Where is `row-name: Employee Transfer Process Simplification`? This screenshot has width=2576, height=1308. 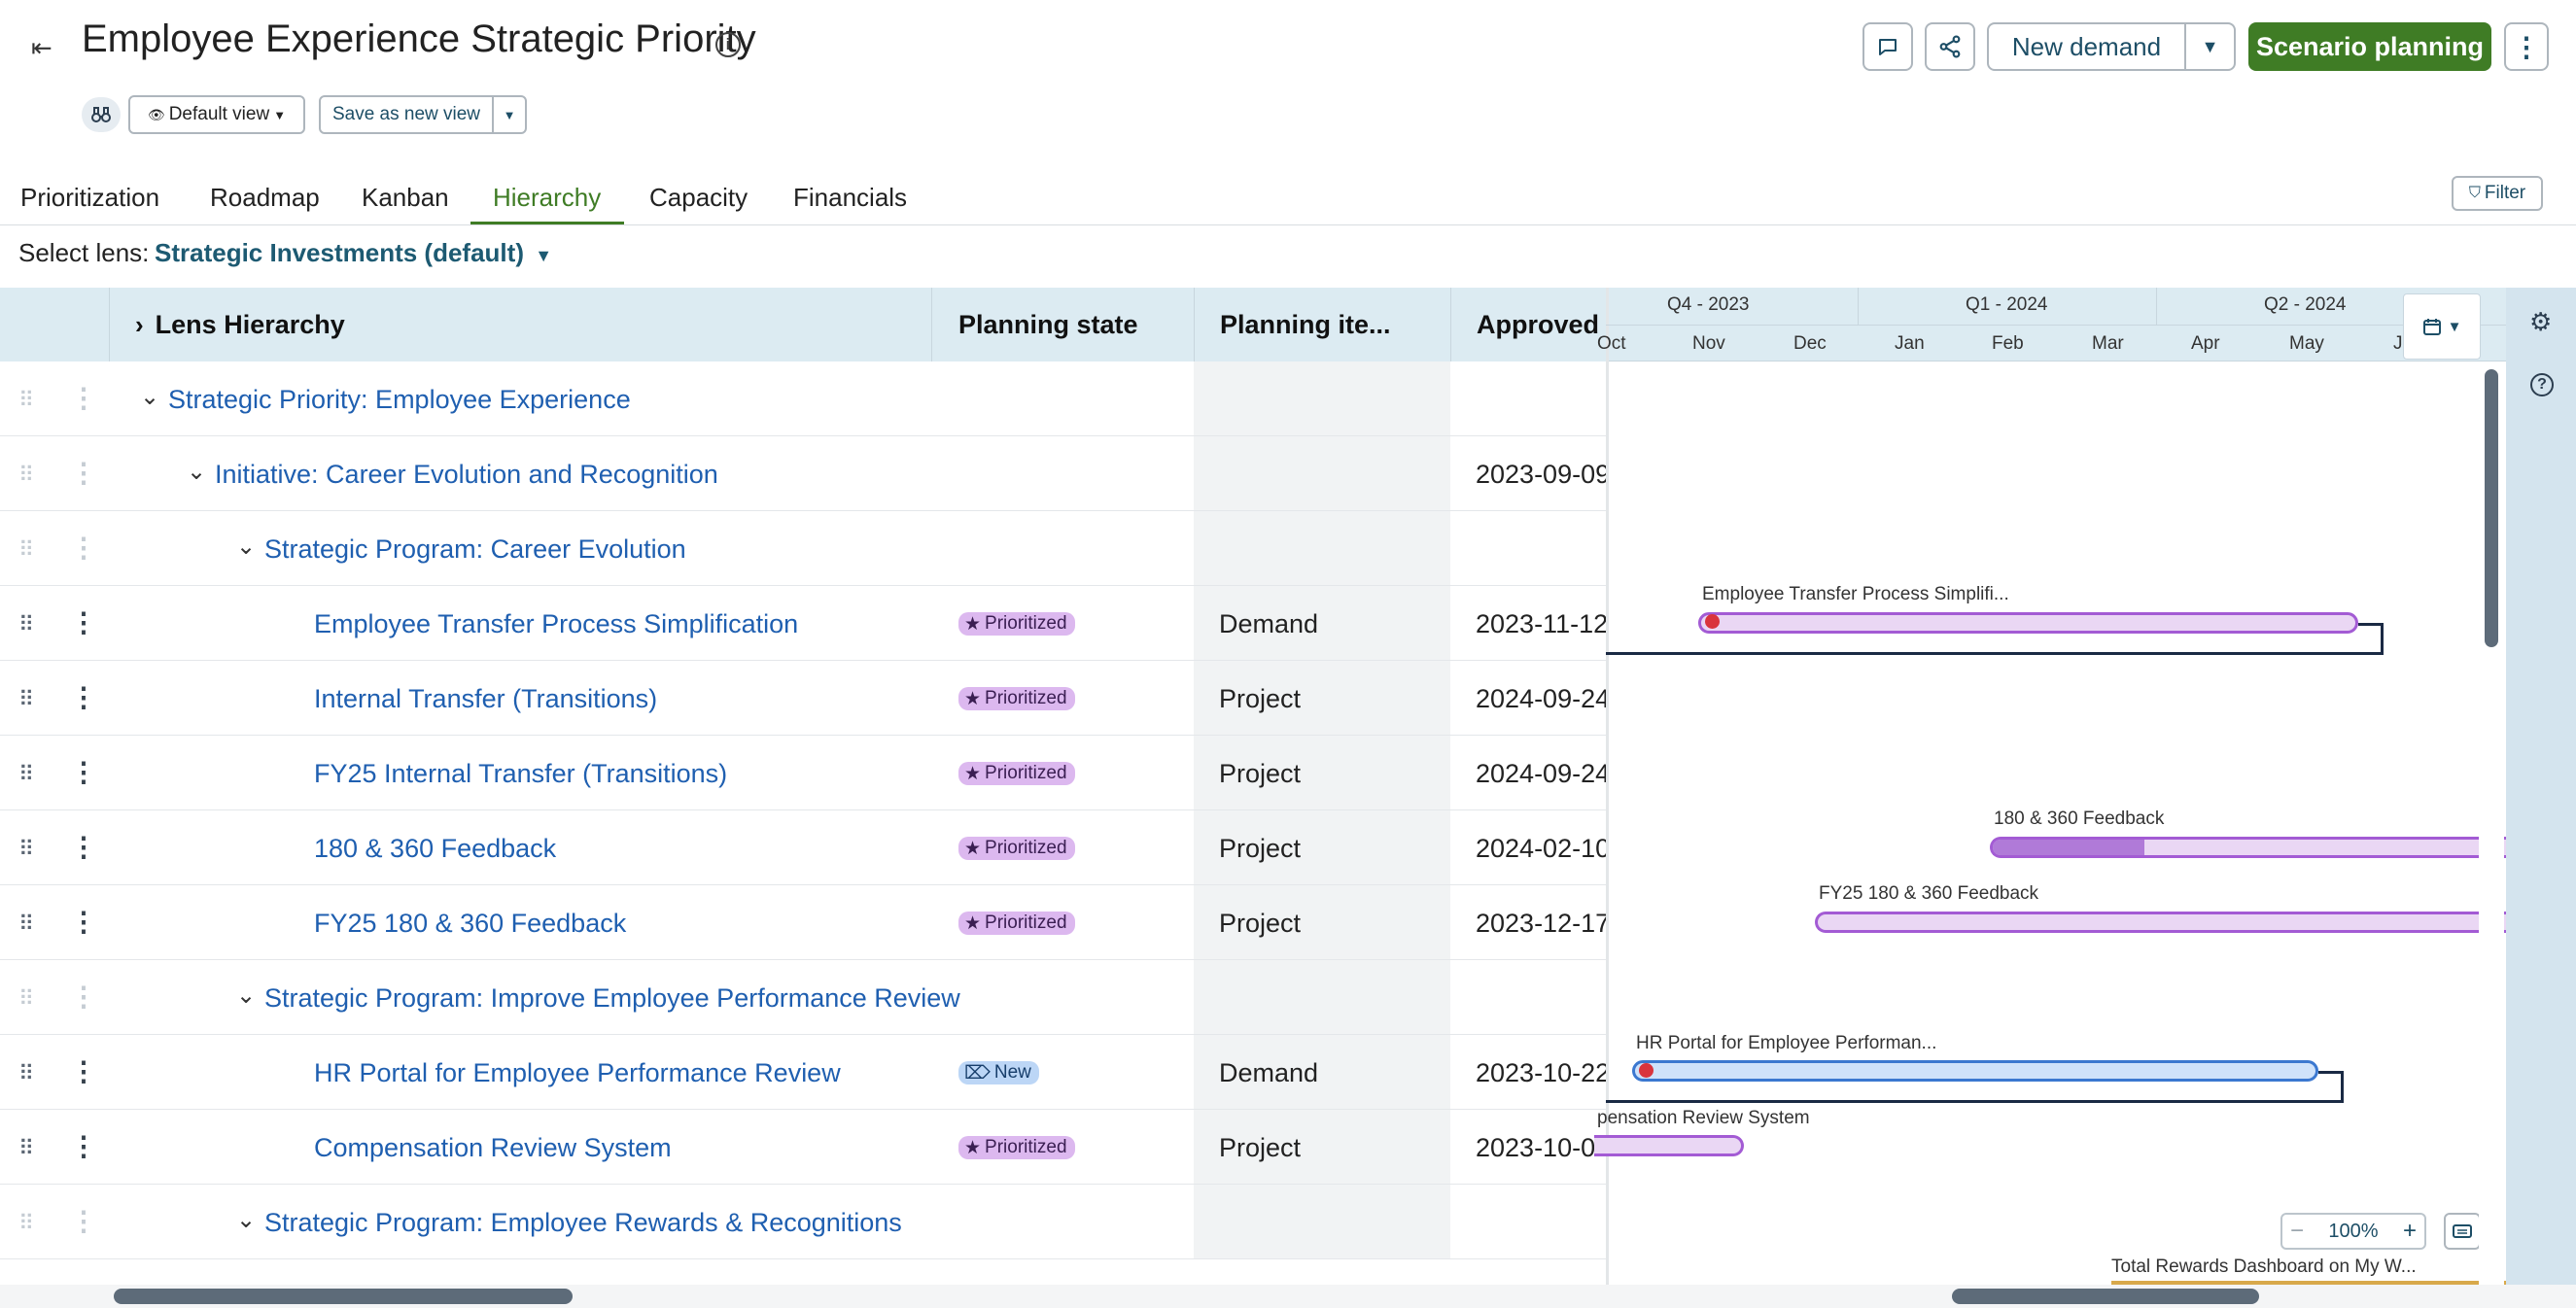
row-name: Employee Transfer Process Simplification is located at coordinates (556, 623).